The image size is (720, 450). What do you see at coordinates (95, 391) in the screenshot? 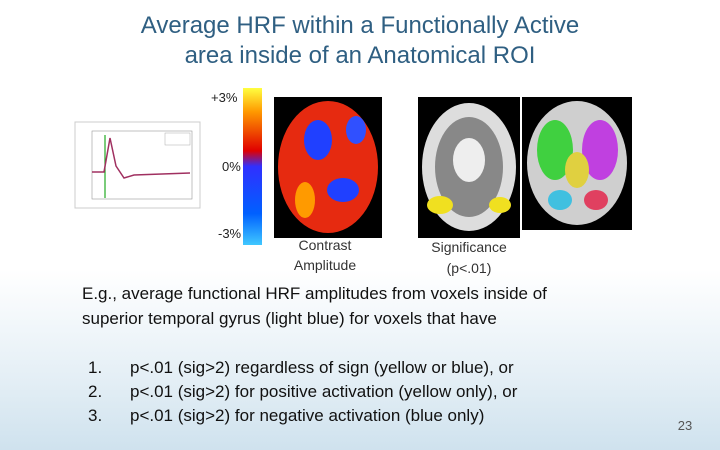
I see `list-number: 2.` at bounding box center [95, 391].